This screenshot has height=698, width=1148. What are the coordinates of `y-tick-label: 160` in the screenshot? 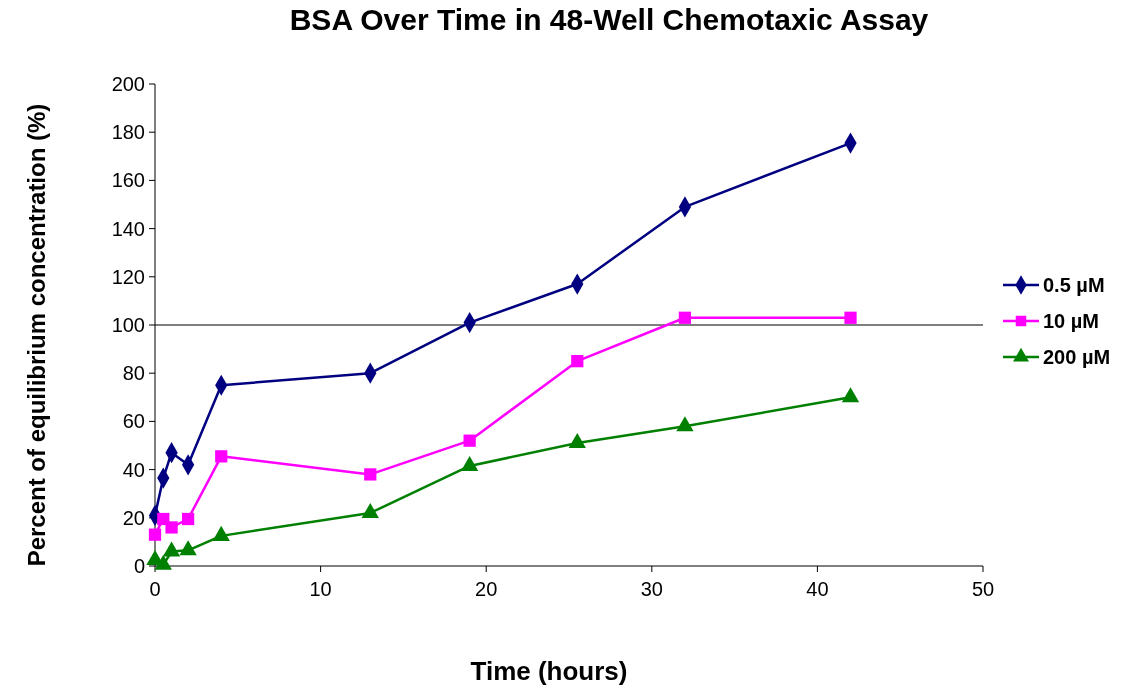 It's located at (128, 180).